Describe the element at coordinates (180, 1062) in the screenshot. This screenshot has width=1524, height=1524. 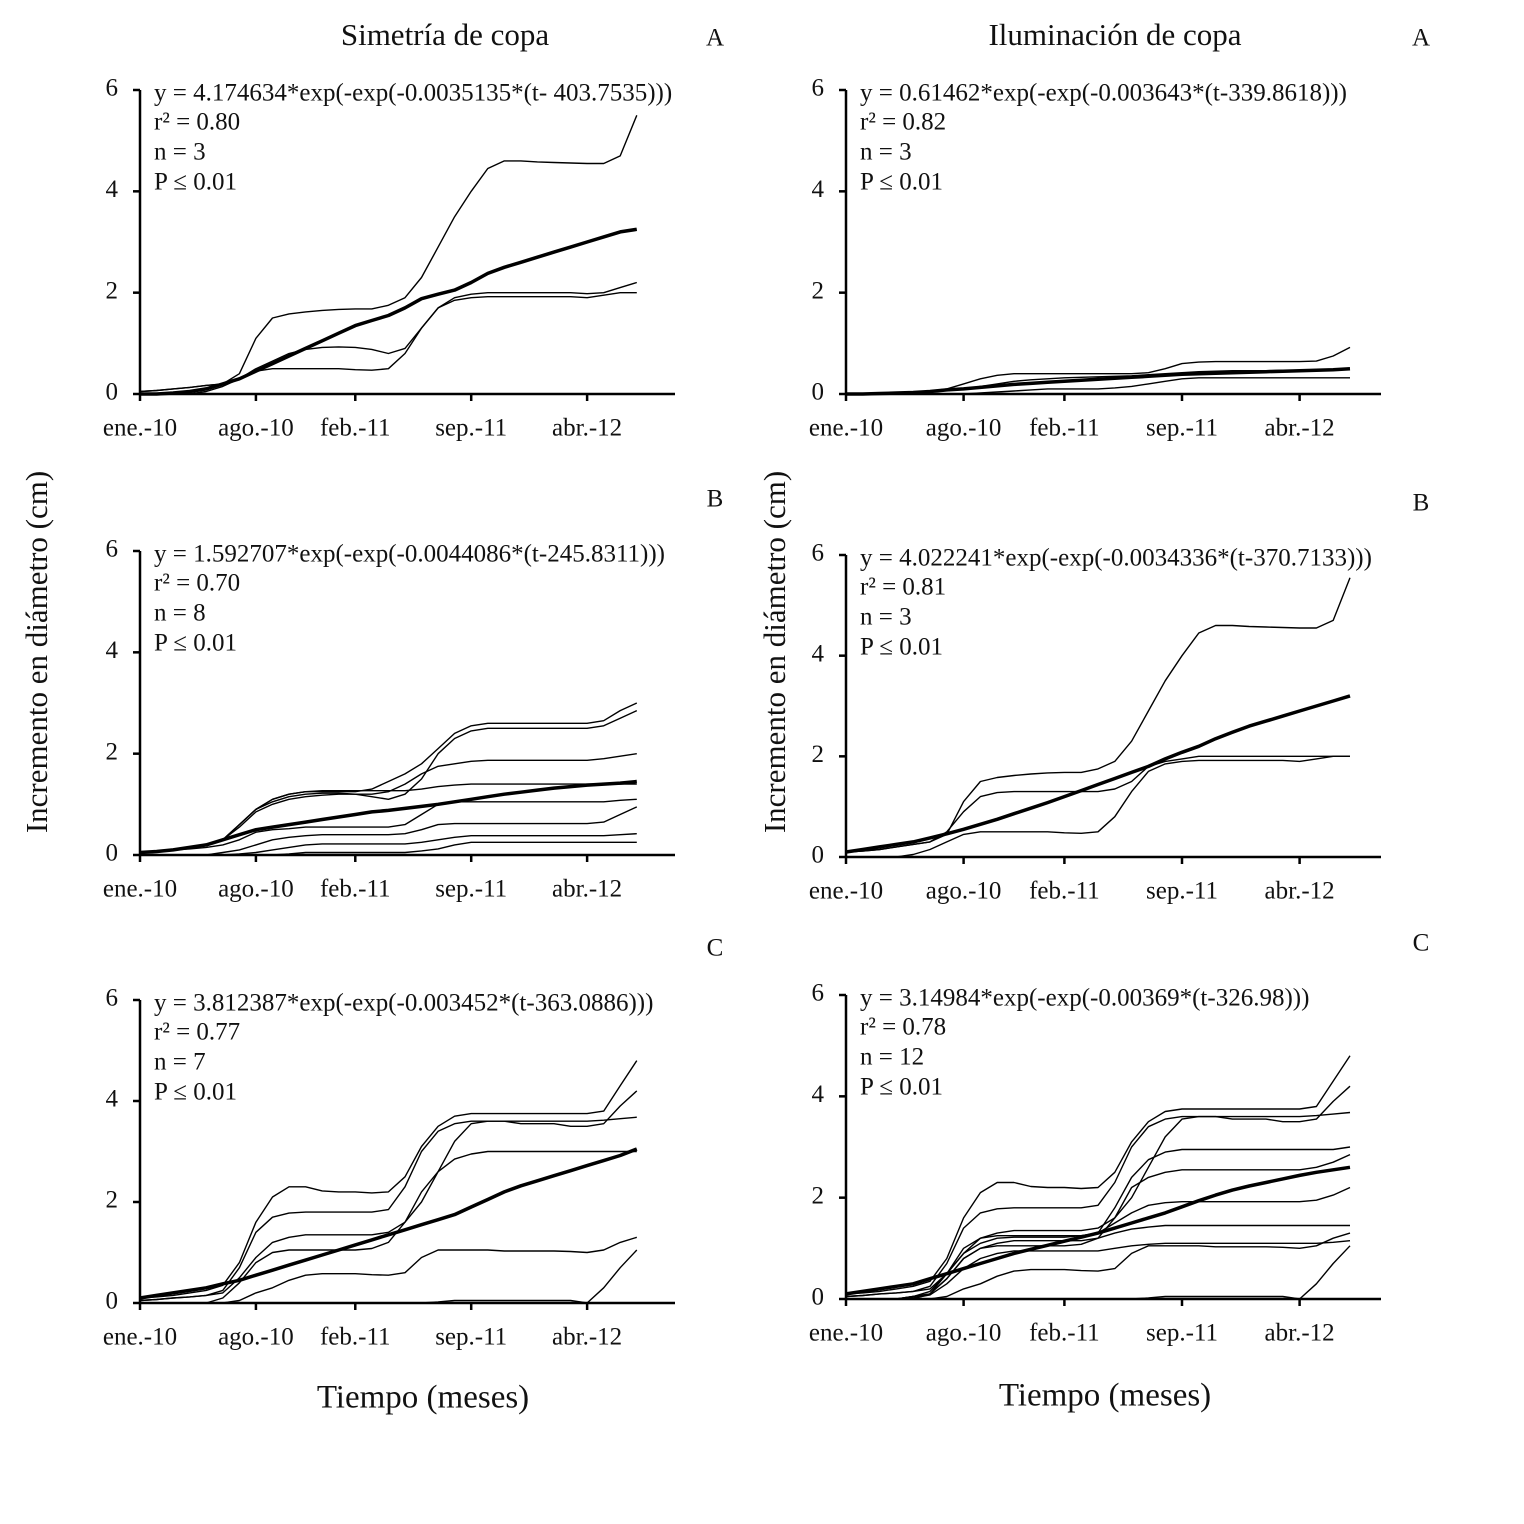
I see `sample-size: n = 7` at that location.